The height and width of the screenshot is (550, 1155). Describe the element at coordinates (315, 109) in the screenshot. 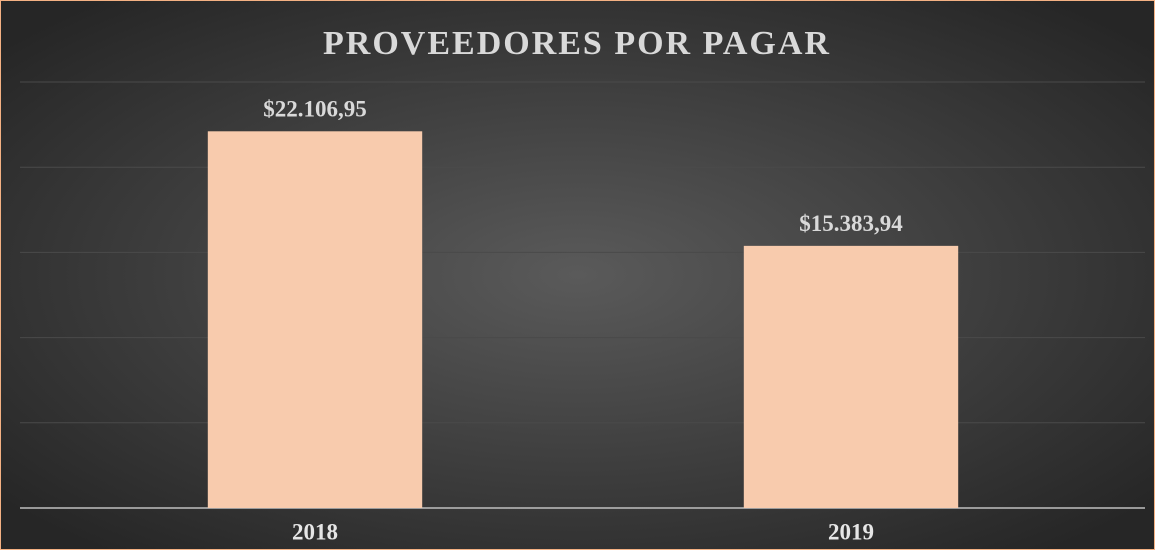

I see `data-label: $22.106,95` at that location.